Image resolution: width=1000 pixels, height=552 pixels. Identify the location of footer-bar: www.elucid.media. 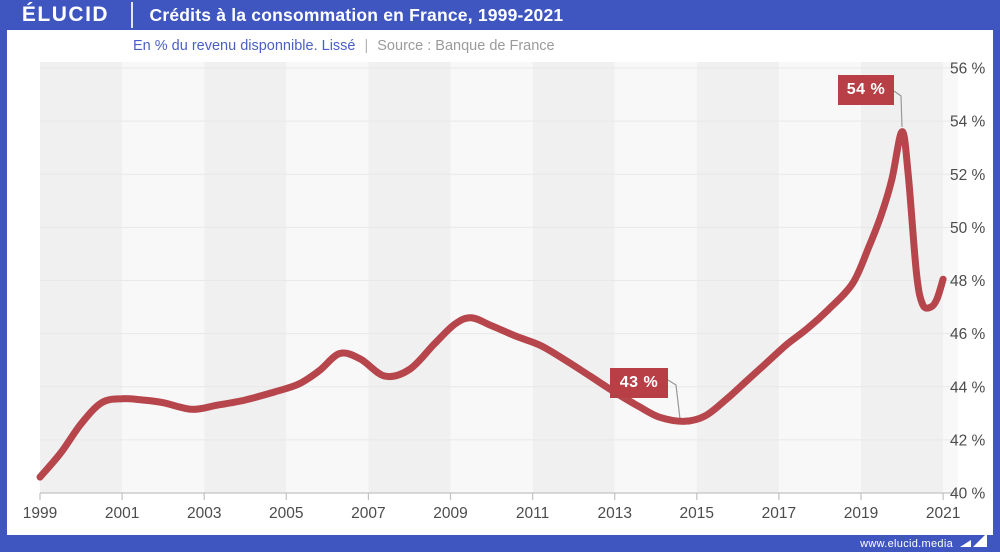
(500, 542).